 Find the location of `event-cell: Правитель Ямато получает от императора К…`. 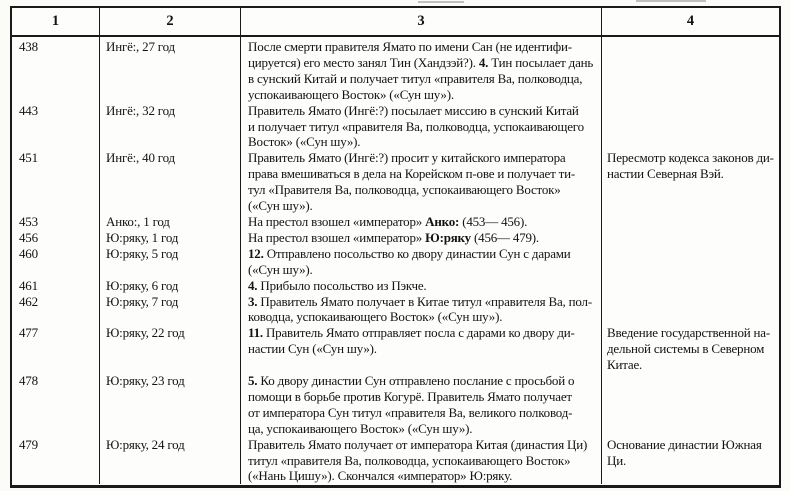

event-cell: Правитель Ямато получает от императора К… is located at coordinates (421, 460).